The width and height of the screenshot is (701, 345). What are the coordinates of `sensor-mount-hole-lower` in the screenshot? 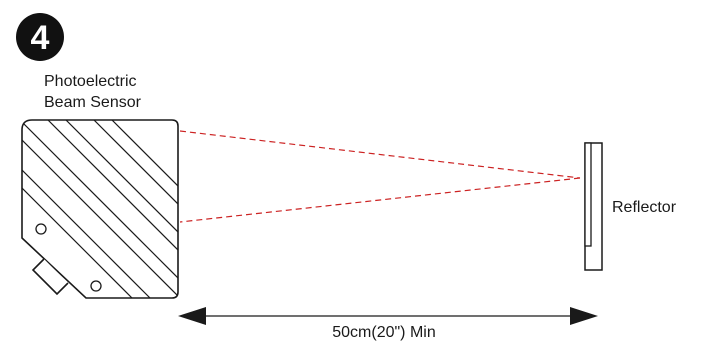 It's located at (96, 286).